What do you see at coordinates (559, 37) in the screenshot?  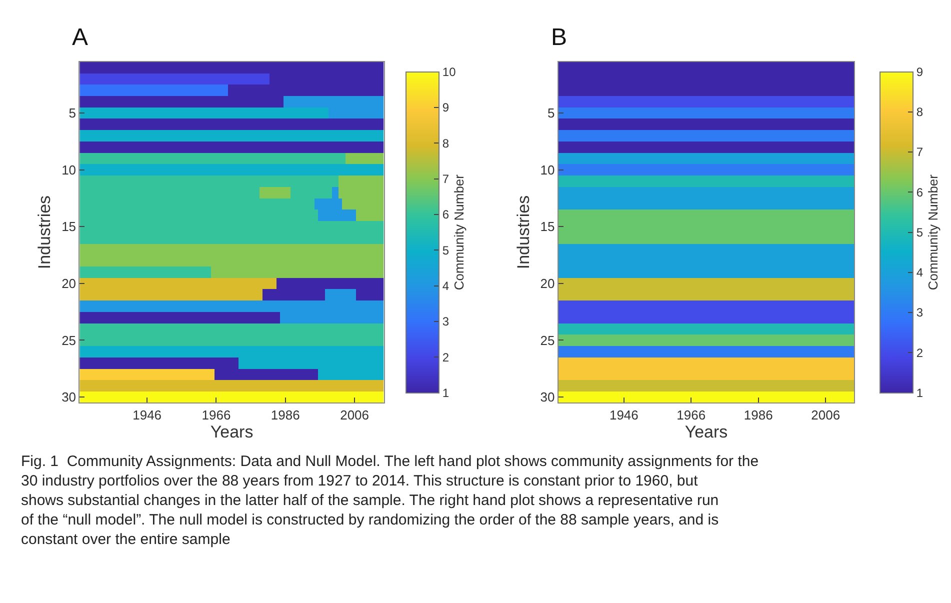 I see `chart-title: B` at bounding box center [559, 37].